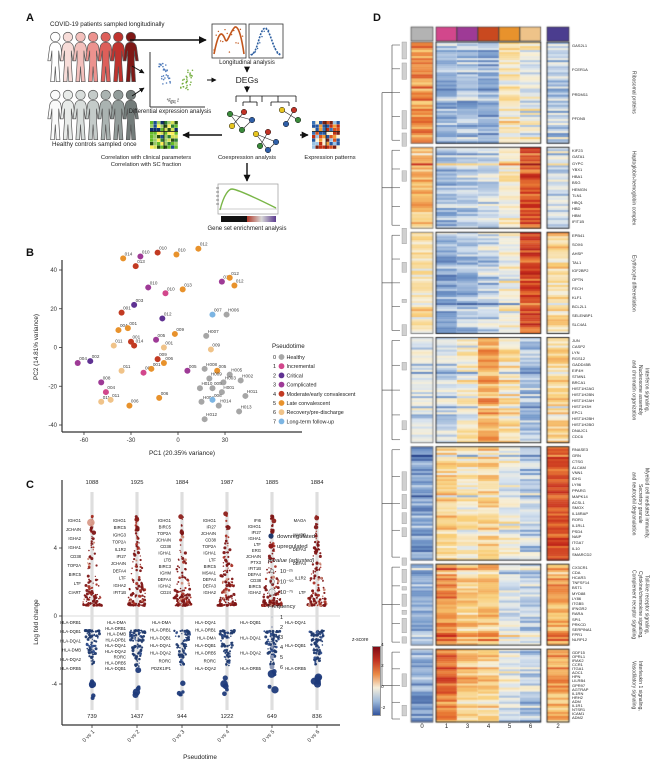  I want to click on heatmap-gene-label: IL1R1, so click(577, 706).